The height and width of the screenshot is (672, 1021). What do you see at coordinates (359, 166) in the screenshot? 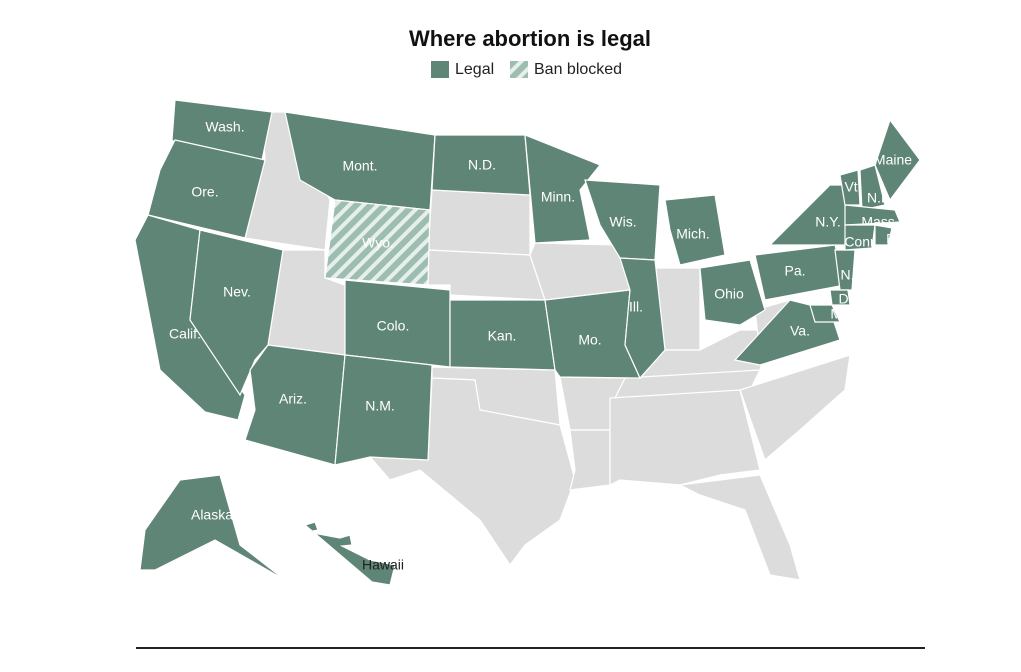
I see `state-label: Mont.` at bounding box center [359, 166].